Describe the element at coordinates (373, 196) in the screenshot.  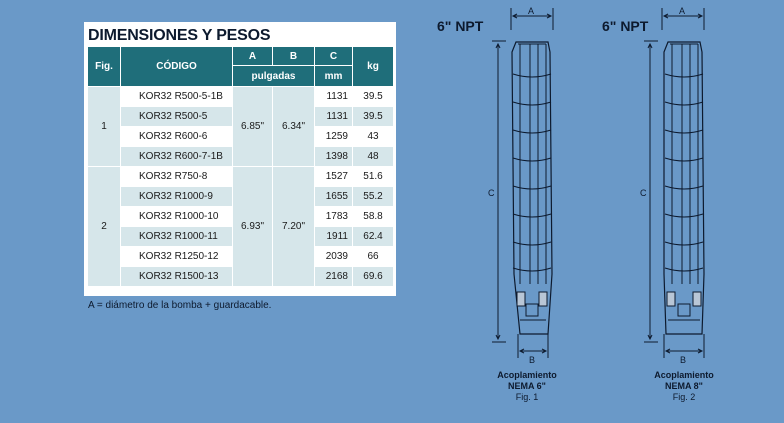
I see `kg-cell: 55.2` at that location.